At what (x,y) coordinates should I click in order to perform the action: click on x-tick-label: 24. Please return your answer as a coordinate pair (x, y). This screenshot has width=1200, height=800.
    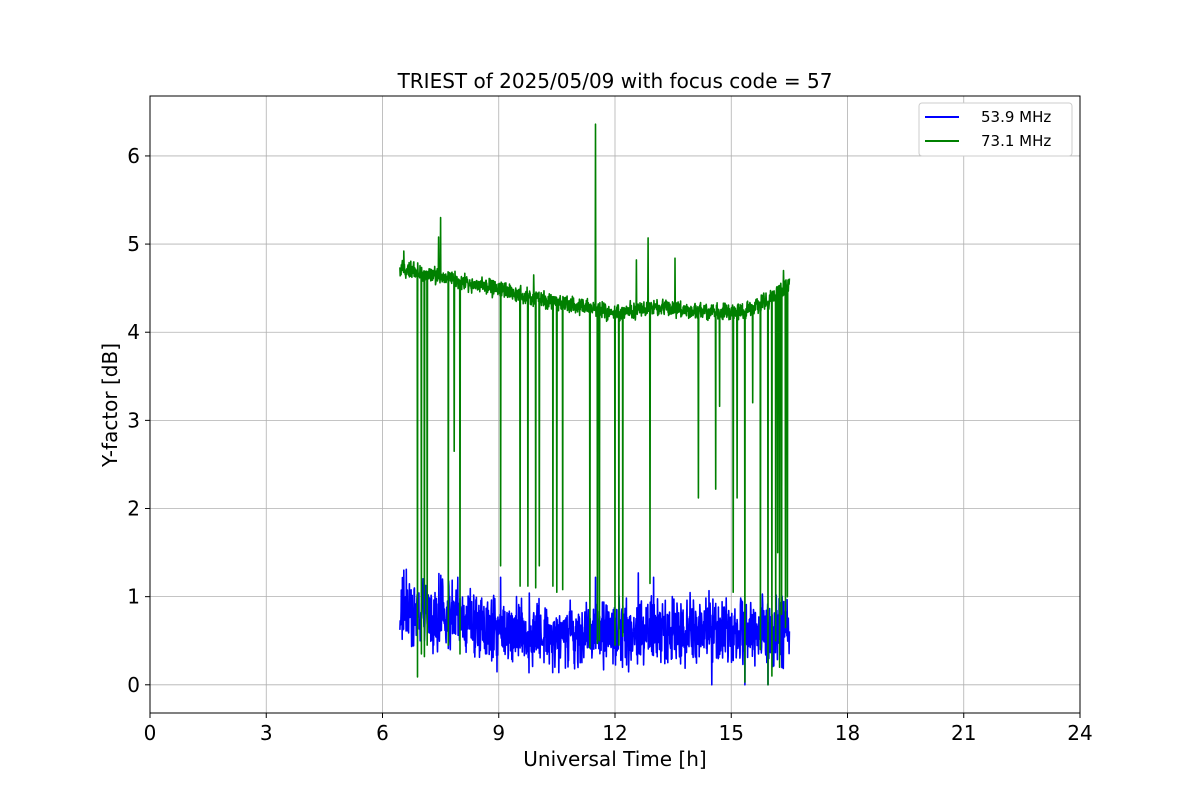
    Looking at the image, I should click on (1079, 733).